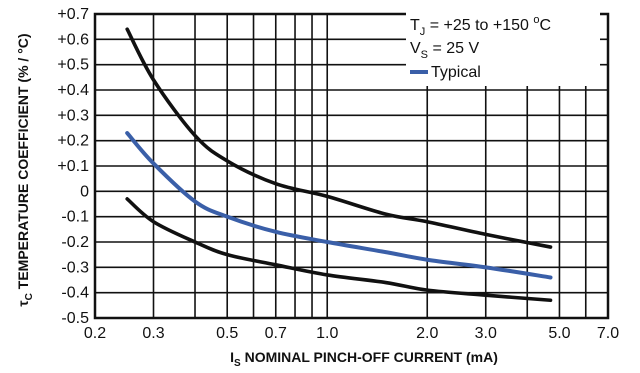  What do you see at coordinates (276, 333) in the screenshot?
I see `x-tick-label: 0.7` at bounding box center [276, 333].